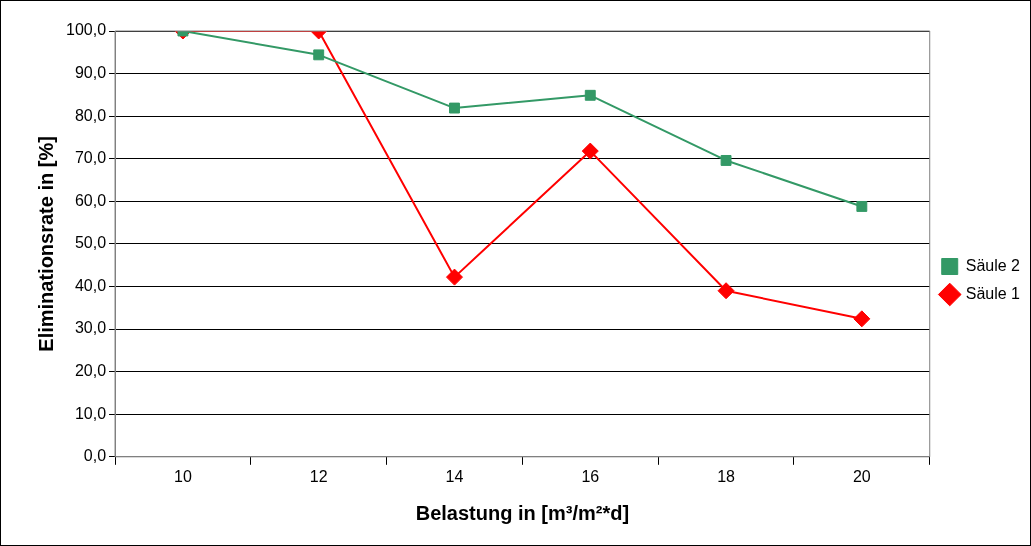  Describe the element at coordinates (90, 115) in the screenshot. I see `y-tick-label: 80,0` at that location.